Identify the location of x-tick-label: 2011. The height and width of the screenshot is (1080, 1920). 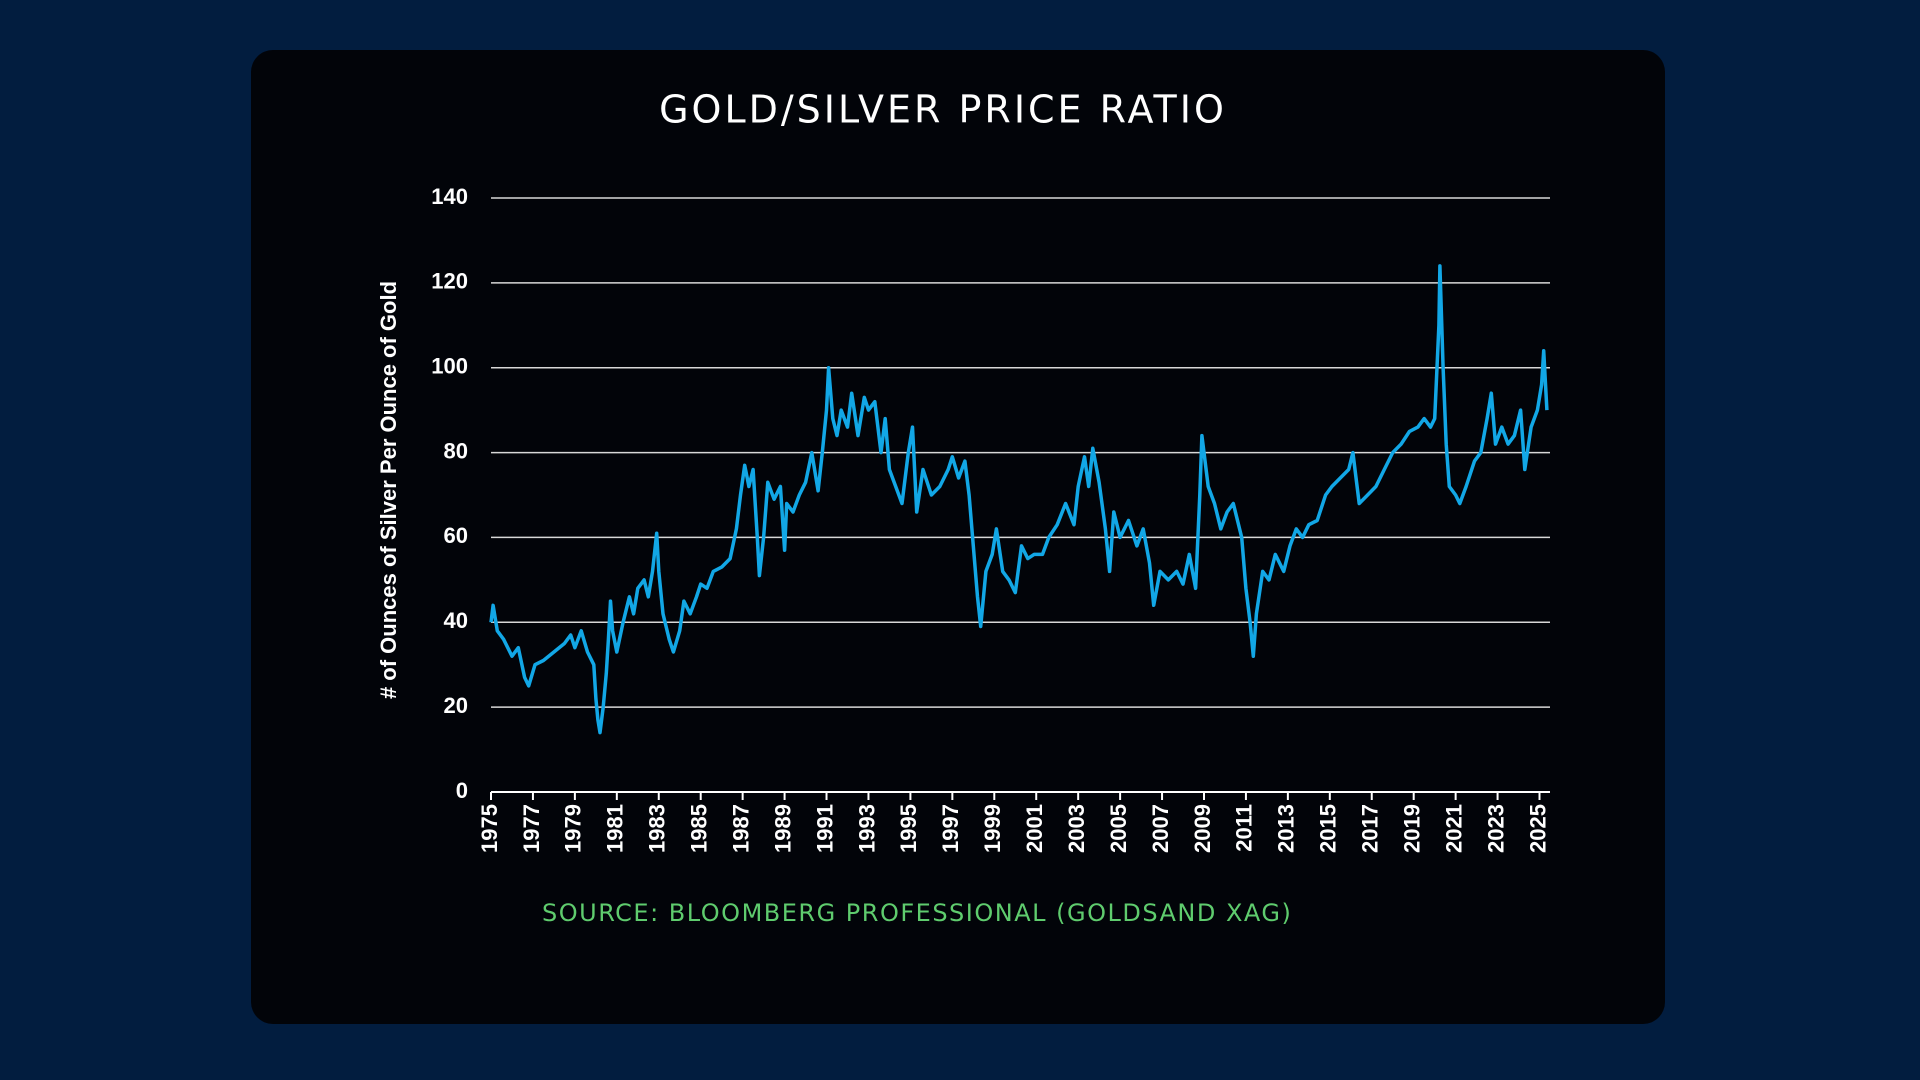
(1244, 828).